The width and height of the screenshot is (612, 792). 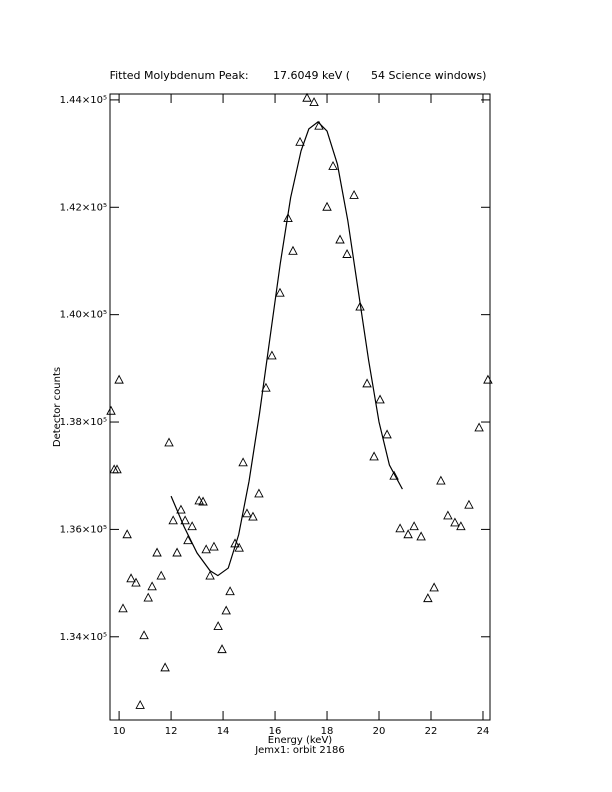 I want to click on x-tick-label: 14, so click(x=223, y=731).